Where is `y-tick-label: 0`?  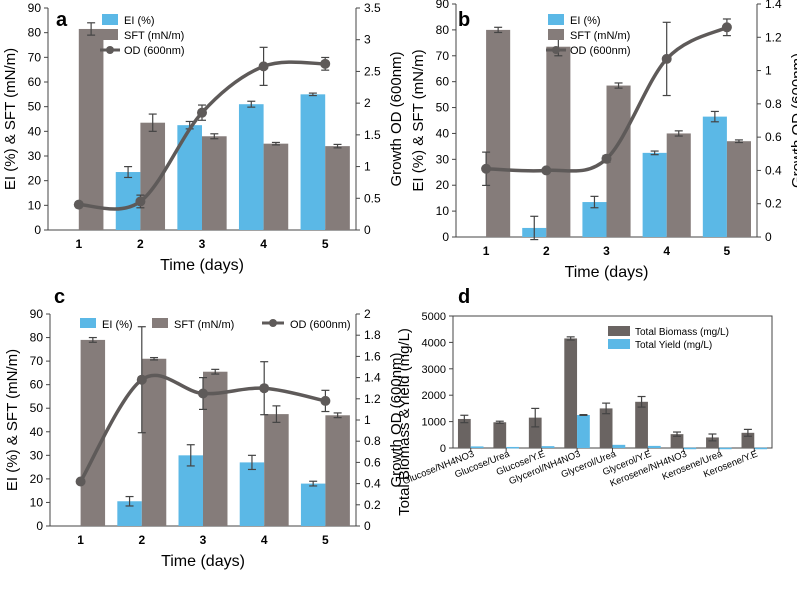 y-tick-label: 0 is located at coordinates (37, 230).